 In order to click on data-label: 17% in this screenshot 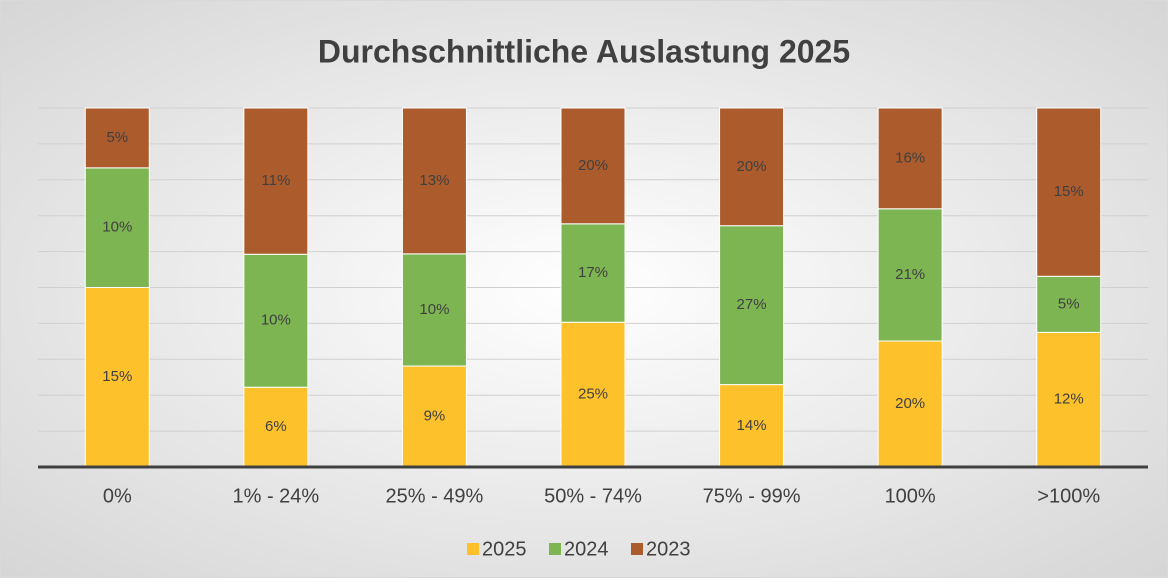, I will do `click(593, 272)`.